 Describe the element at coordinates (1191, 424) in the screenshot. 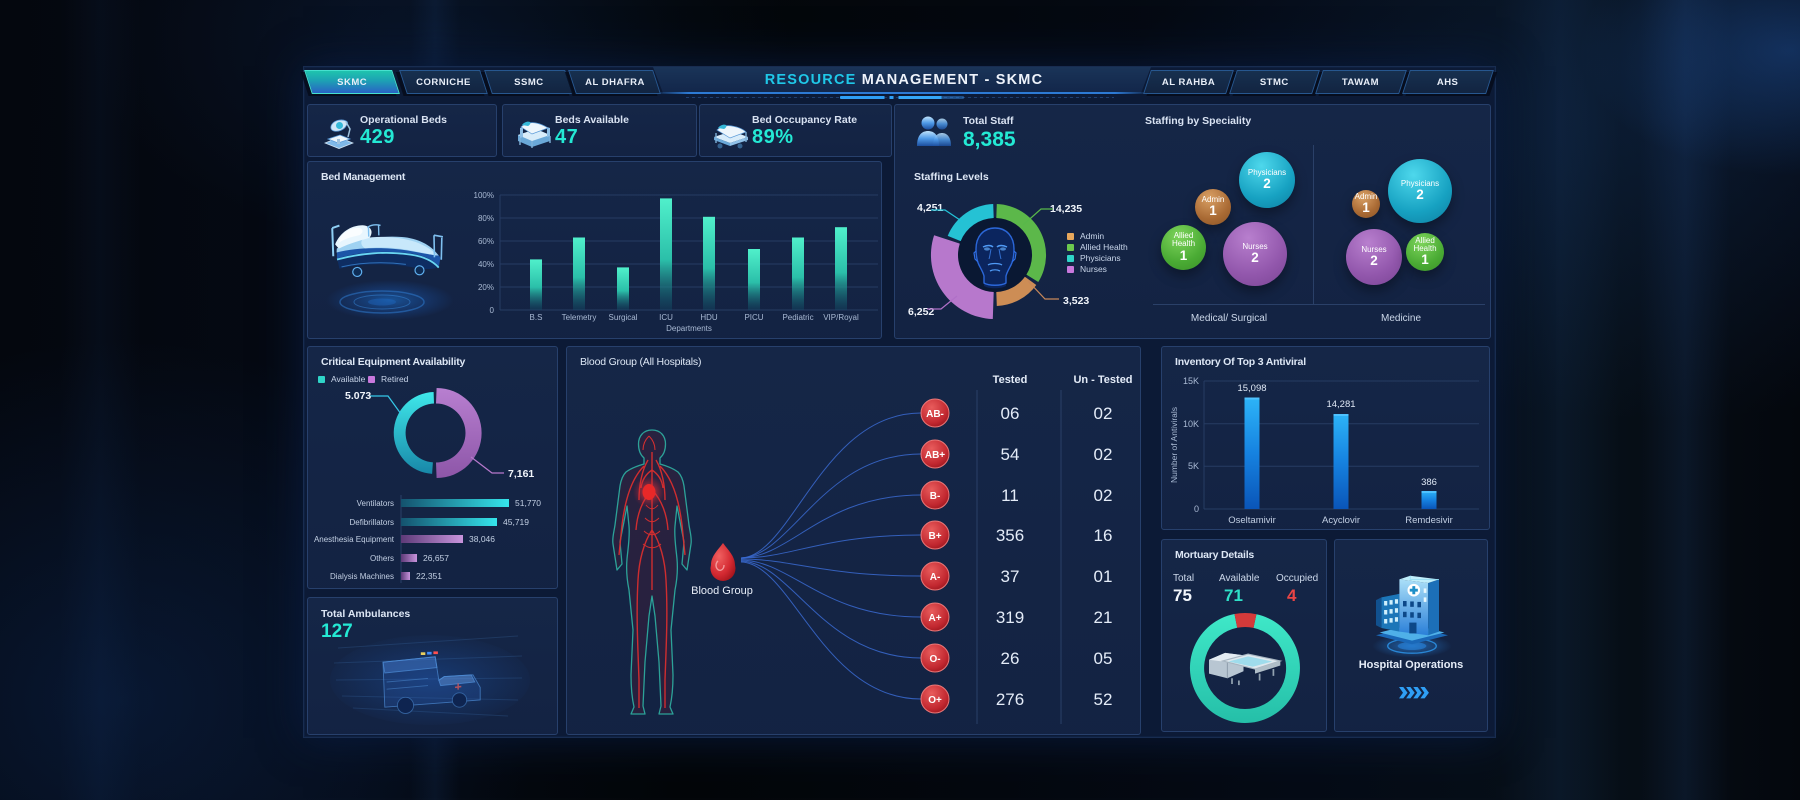

I see `svg-text: 10K` at that location.